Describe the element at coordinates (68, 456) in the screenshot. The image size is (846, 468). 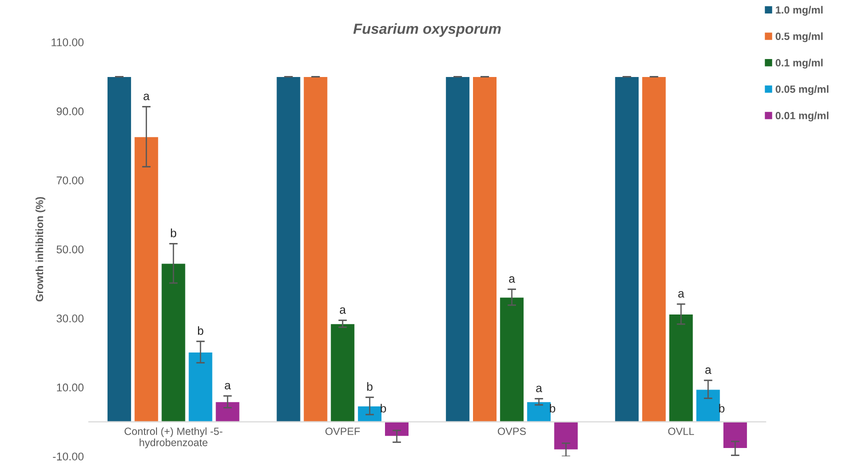
I see `y-tick-label: -10.00` at that location.